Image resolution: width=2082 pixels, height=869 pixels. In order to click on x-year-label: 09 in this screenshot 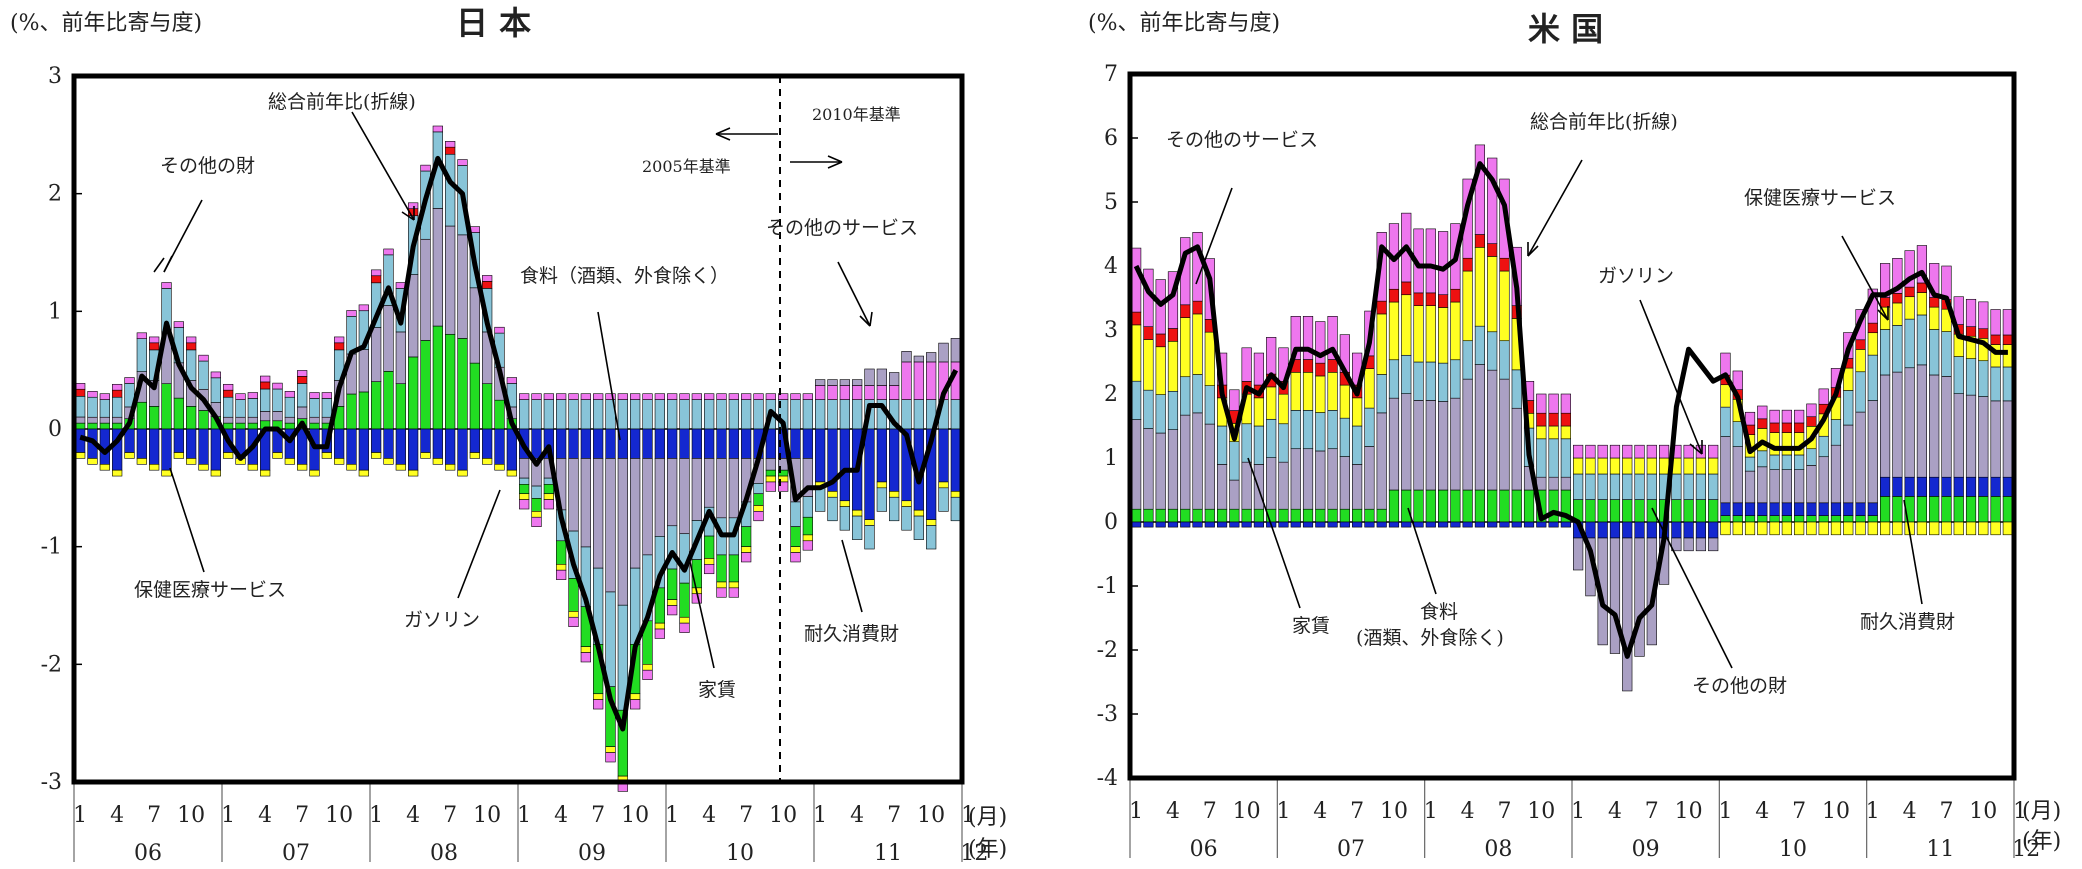, I will do `click(1646, 849)`.